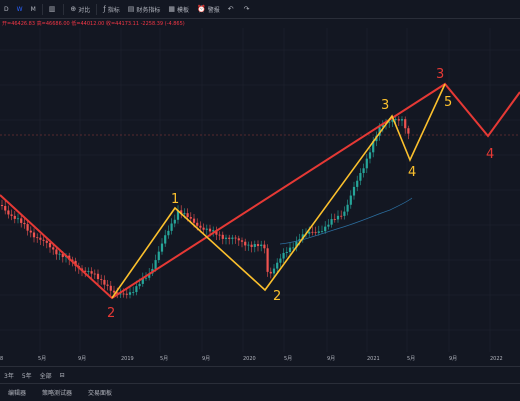  Describe the element at coordinates (213, 10) in the screenshot. I see `alert-label: 警报` at that location.